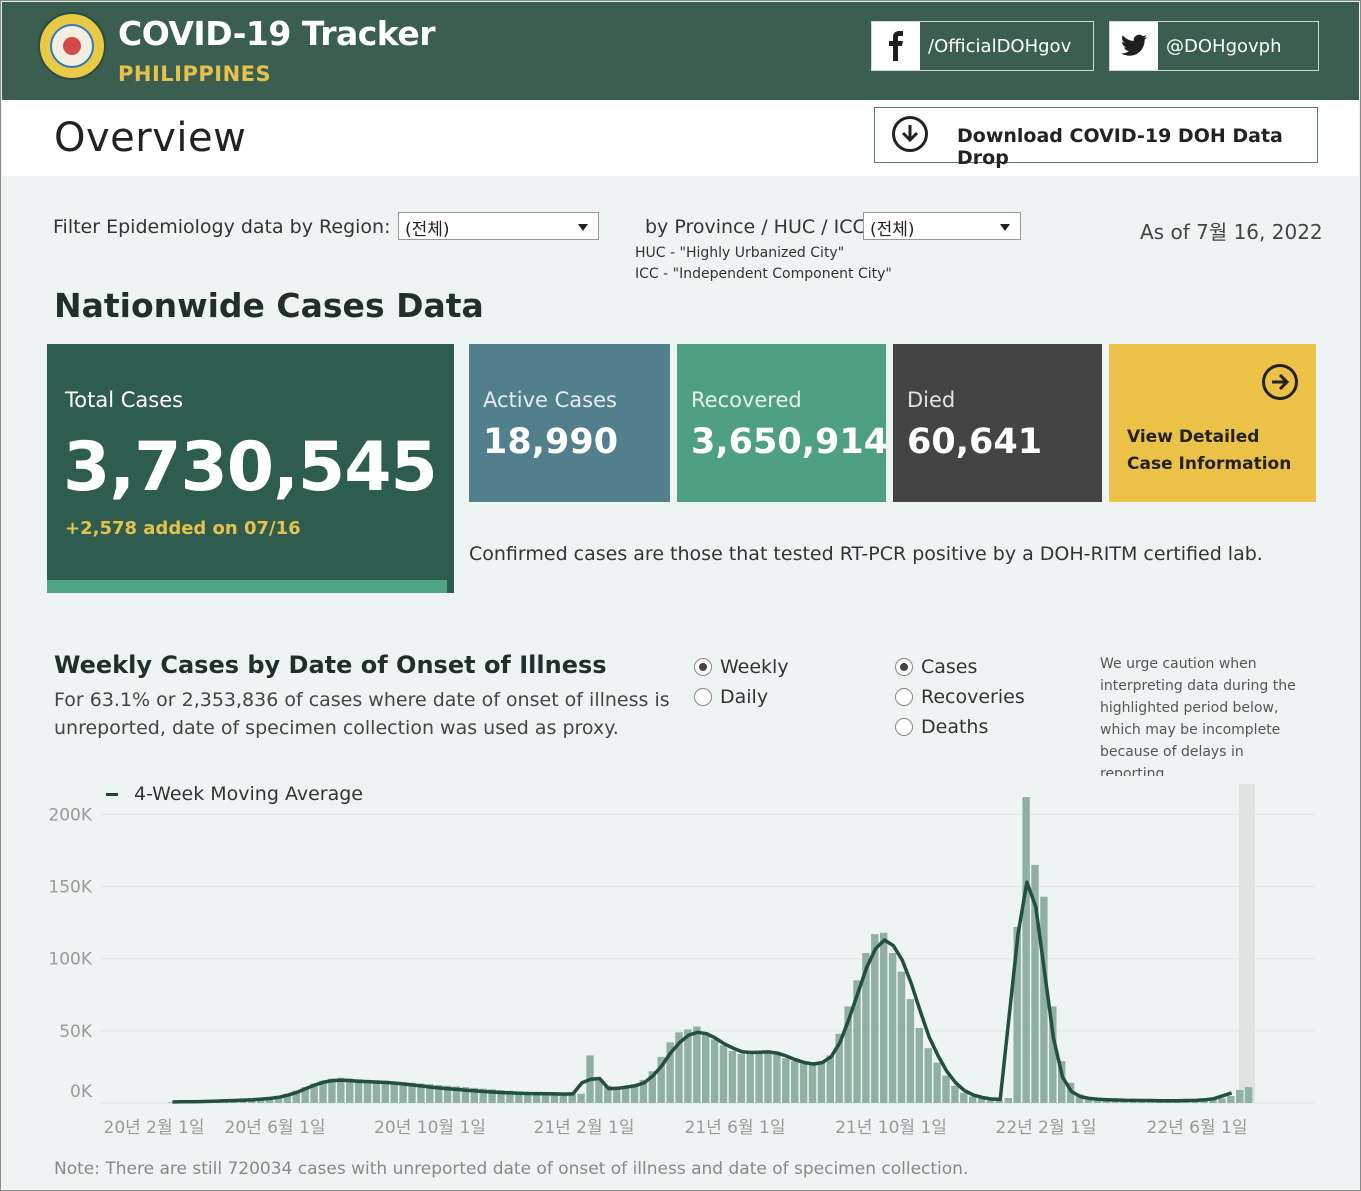 This screenshot has width=1361, height=1191. Describe the element at coordinates (112, 794) in the screenshot. I see `legend-line-swatch` at that location.